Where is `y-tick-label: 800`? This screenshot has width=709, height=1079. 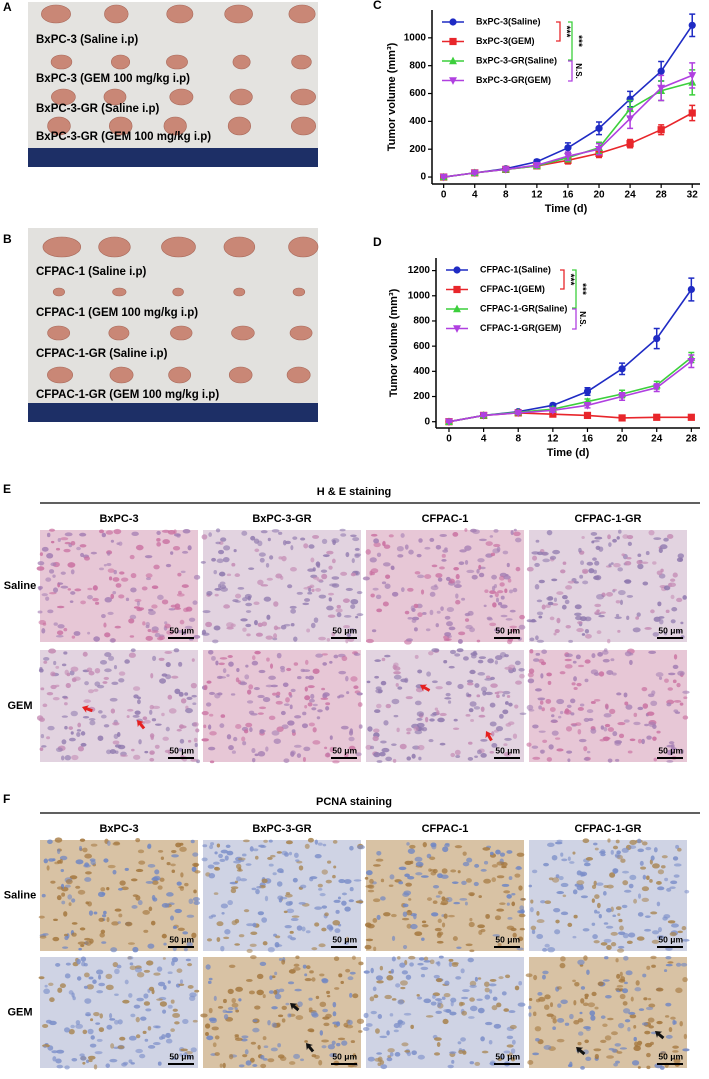 y-tick-label: 800 is located at coordinates (417, 65).